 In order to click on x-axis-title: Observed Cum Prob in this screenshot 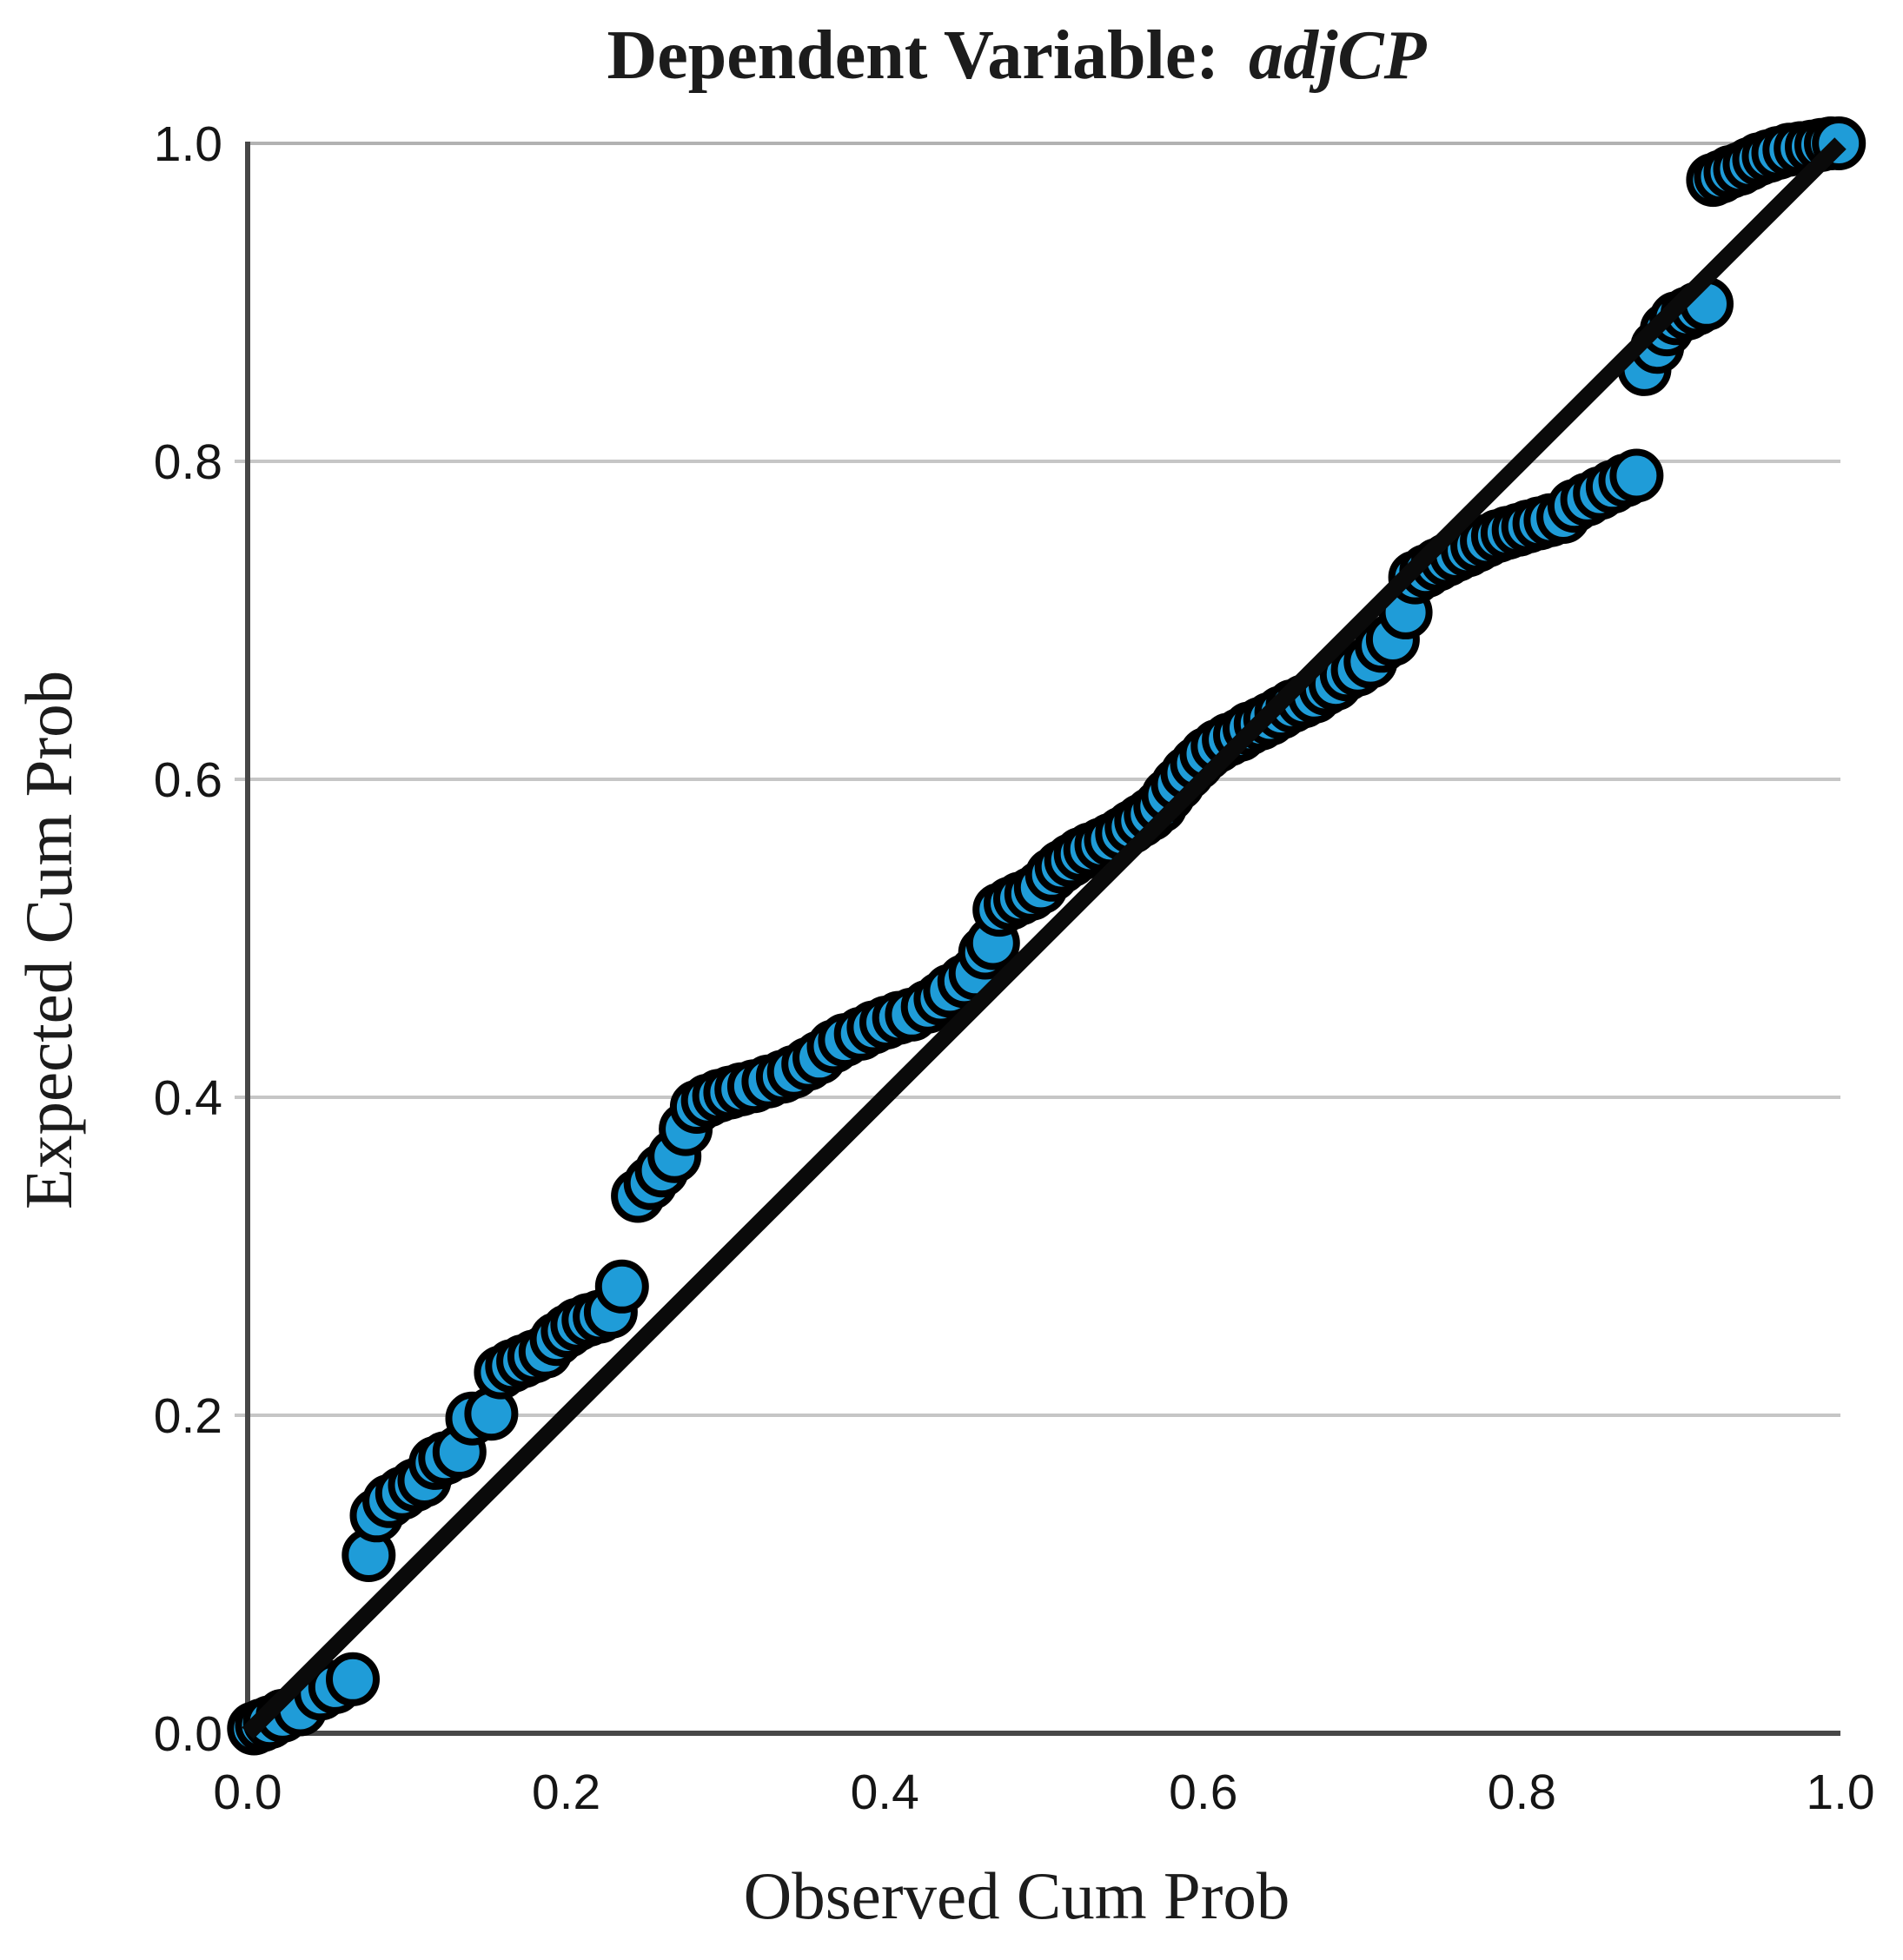, I will do `click(1017, 1896)`.